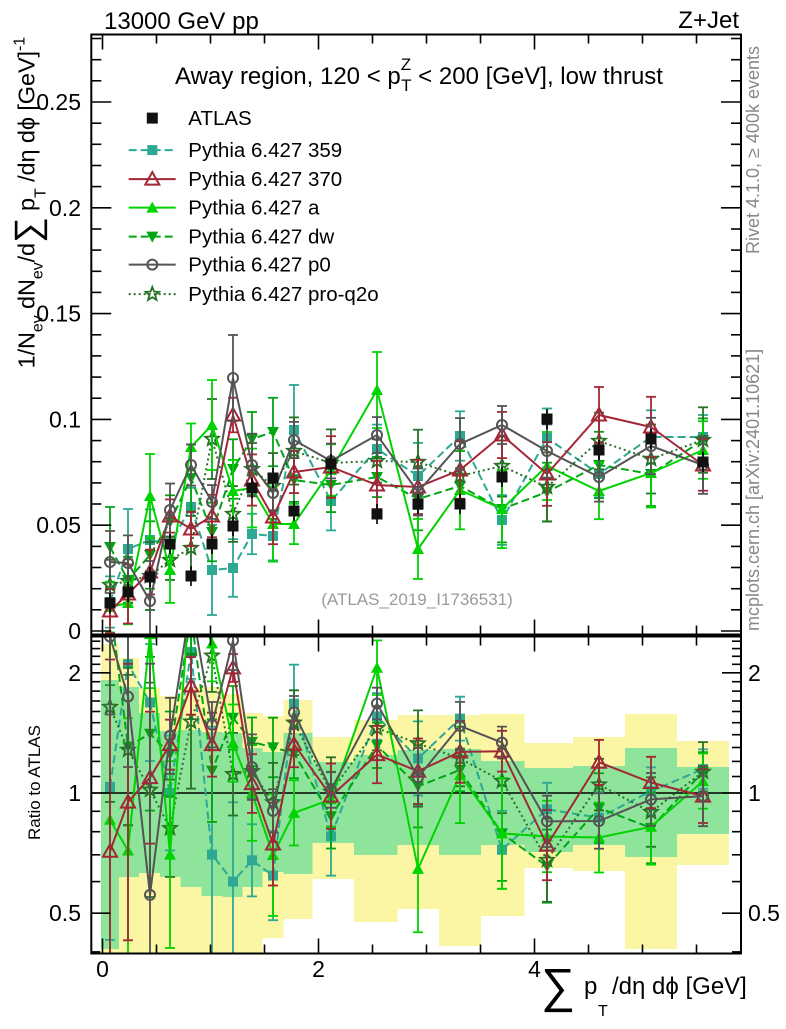 This screenshot has height=1029, width=786. I want to click on svg-text: ATLAS, so click(219, 118).